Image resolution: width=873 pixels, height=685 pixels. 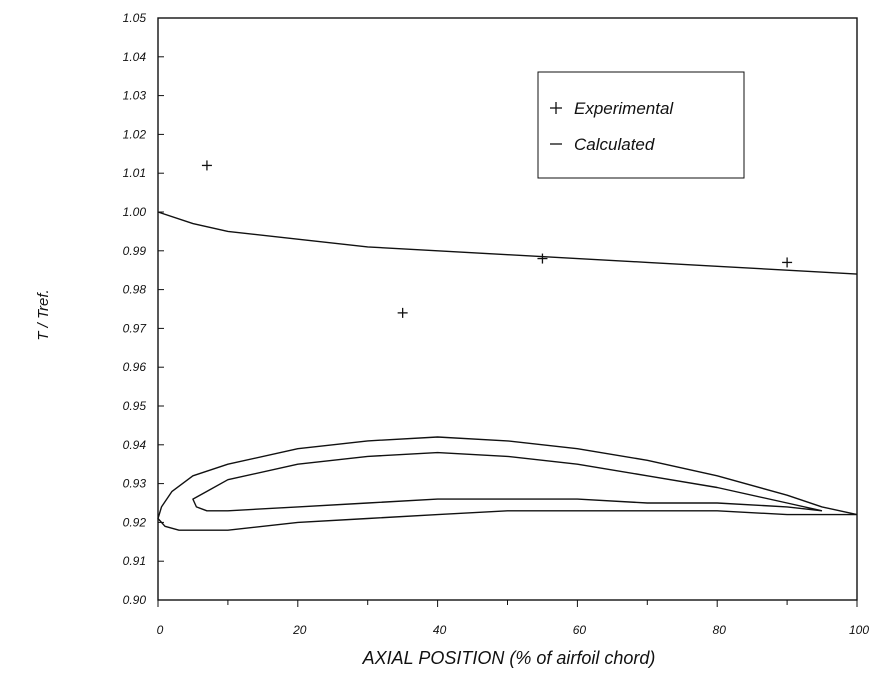 What do you see at coordinates (43, 314) in the screenshot?
I see `y-axis-title: T / Tref.` at bounding box center [43, 314].